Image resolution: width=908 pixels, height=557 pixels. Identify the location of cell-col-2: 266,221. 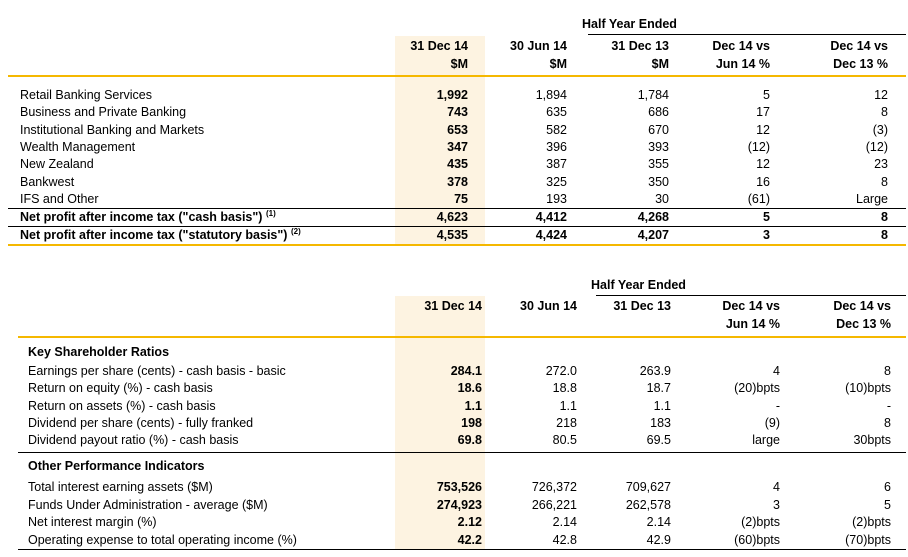
(554, 504).